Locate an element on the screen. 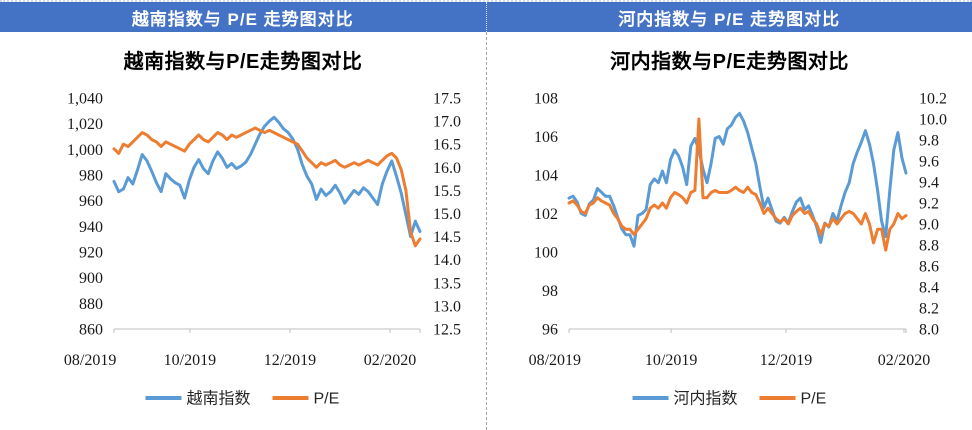  hanoi-pe-line is located at coordinates (737, 184).